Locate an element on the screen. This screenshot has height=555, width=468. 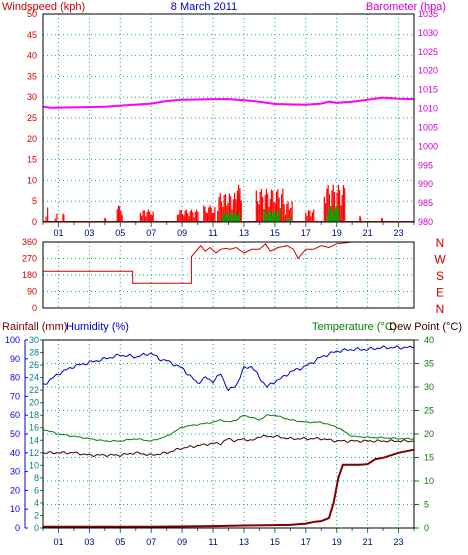
gust-bars is located at coordinates (280, 213).